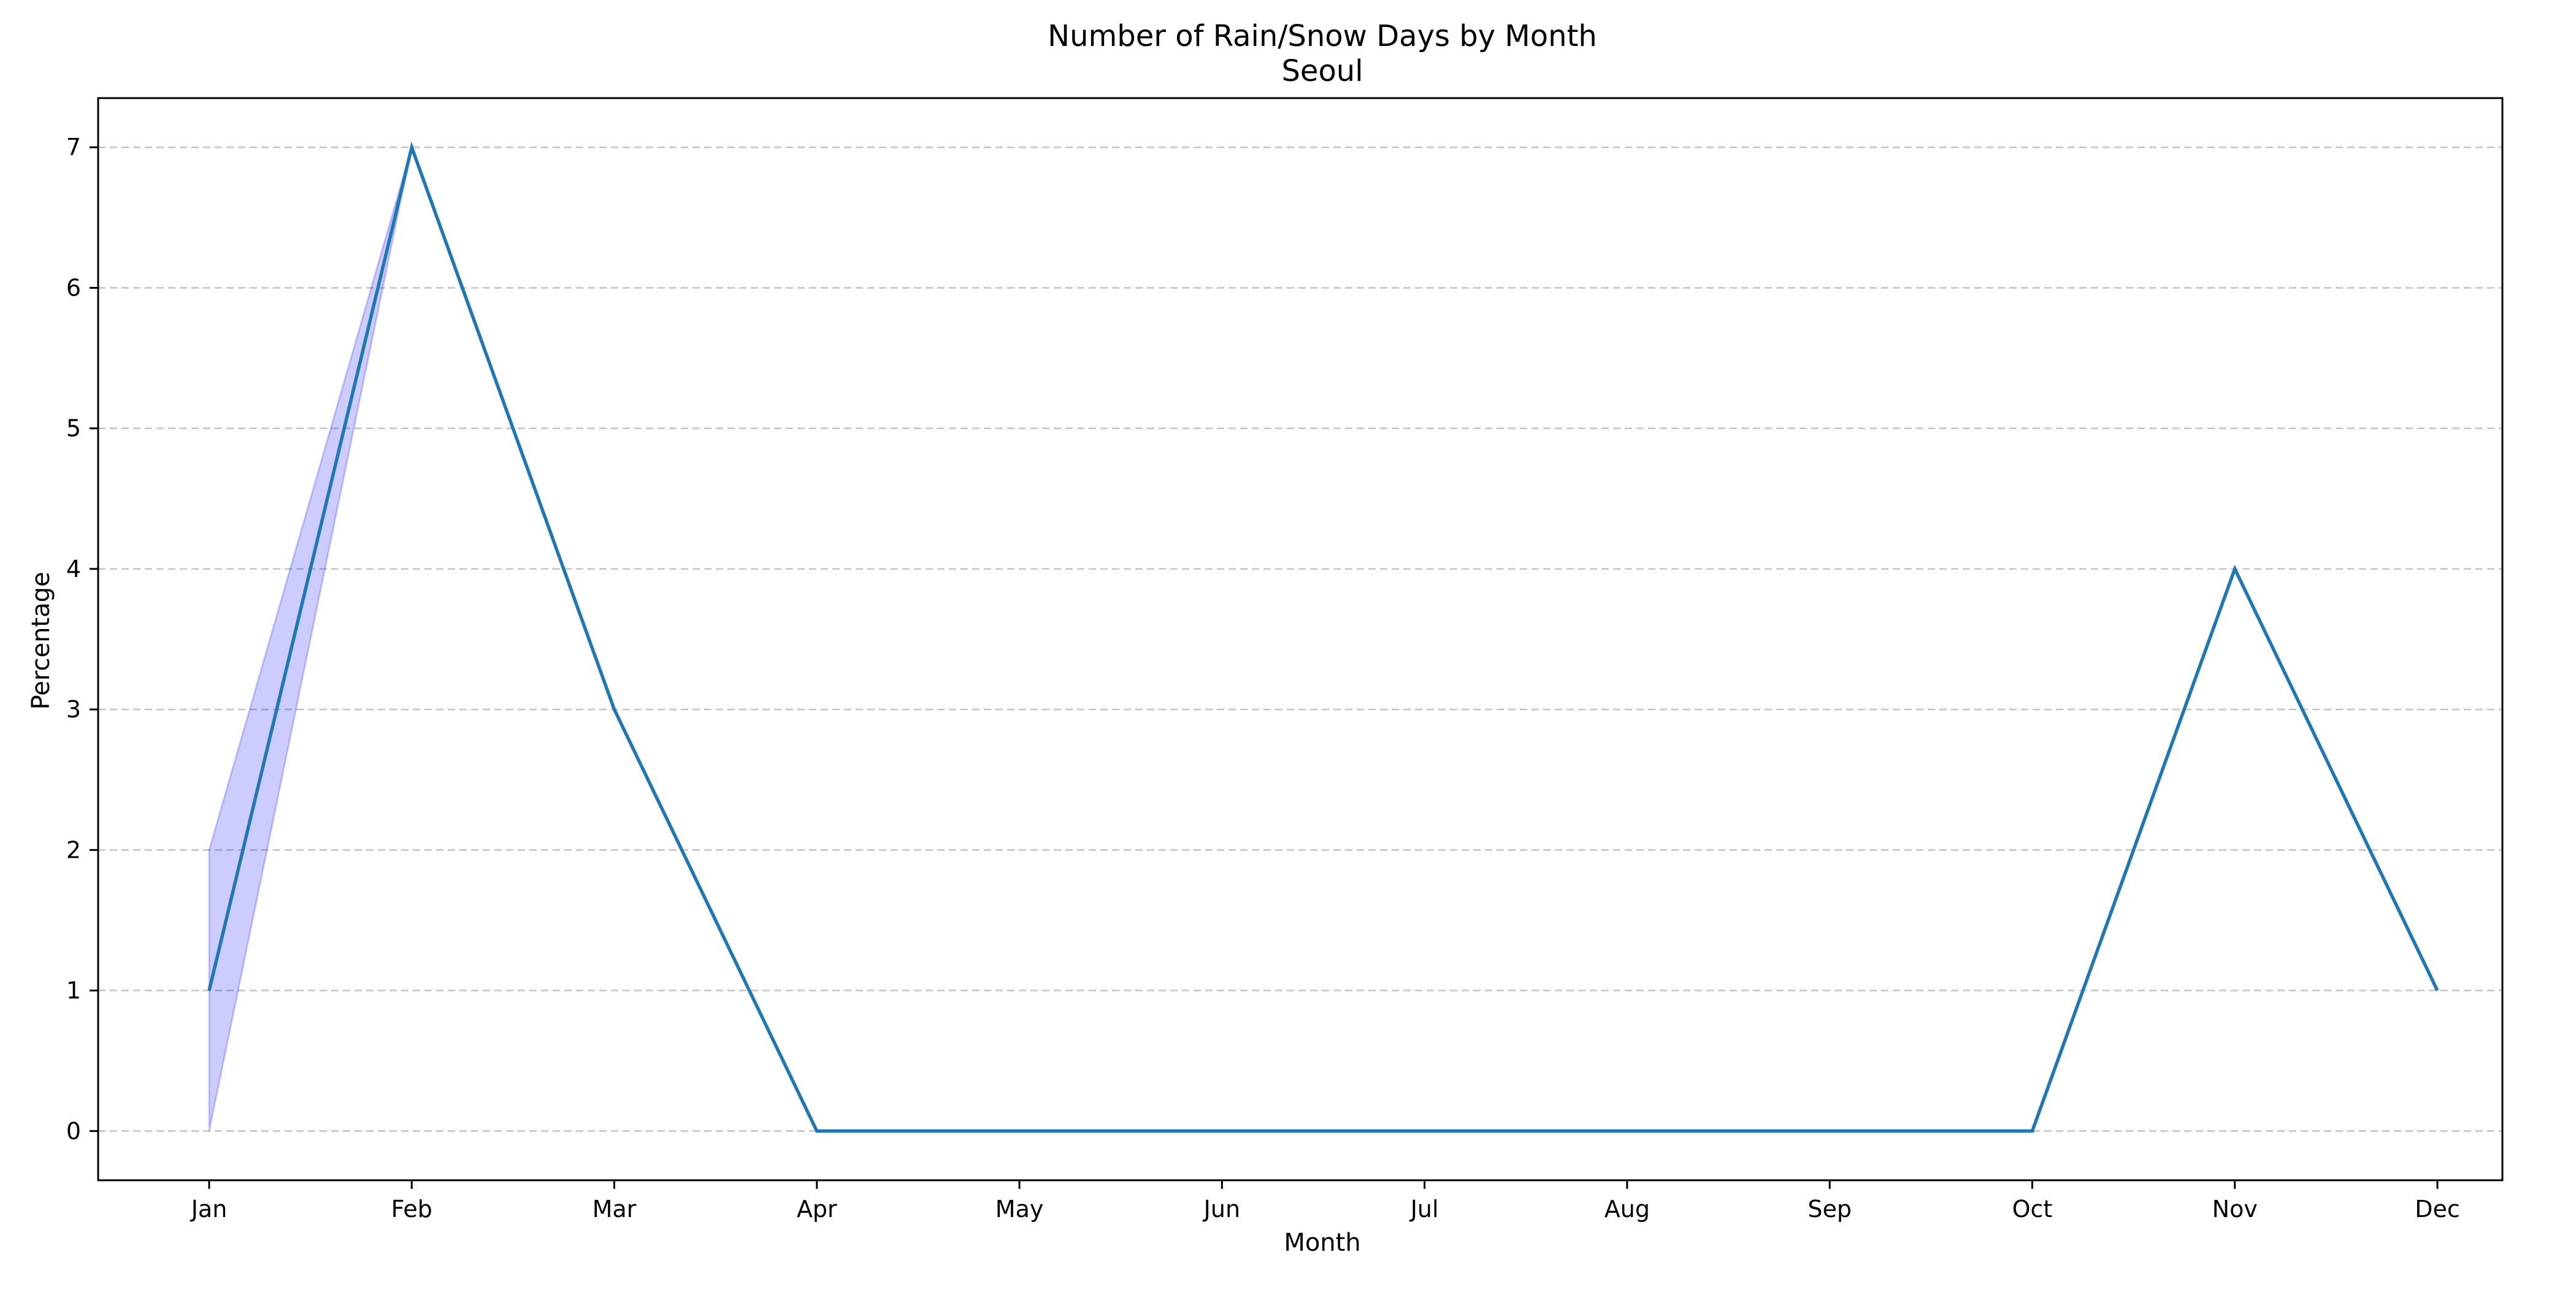 This screenshot has width=2576, height=1290. I want to click on y-tick-label: 6, so click(73, 287).